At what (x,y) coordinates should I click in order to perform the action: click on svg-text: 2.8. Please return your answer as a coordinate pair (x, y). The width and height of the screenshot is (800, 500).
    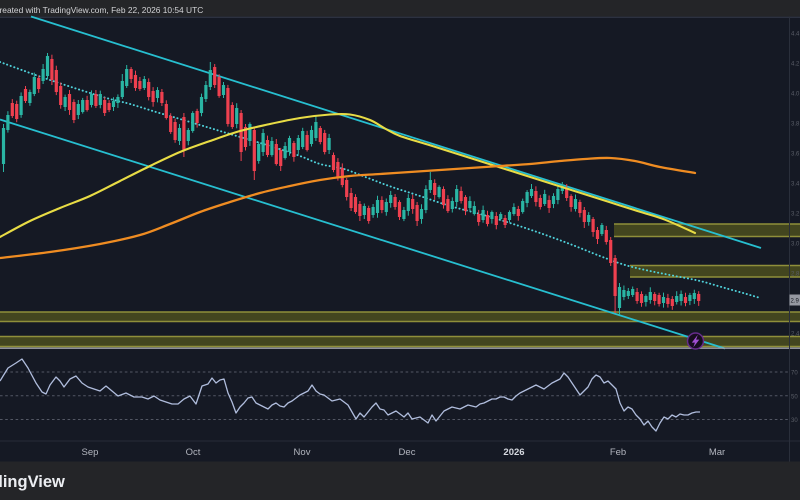
    Looking at the image, I should click on (795, 275).